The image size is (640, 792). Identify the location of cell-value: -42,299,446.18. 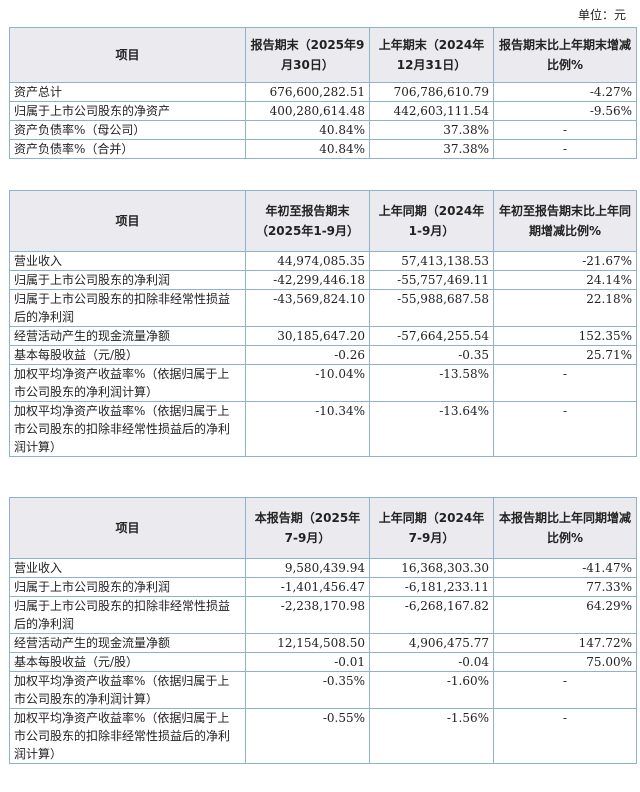
(307, 280).